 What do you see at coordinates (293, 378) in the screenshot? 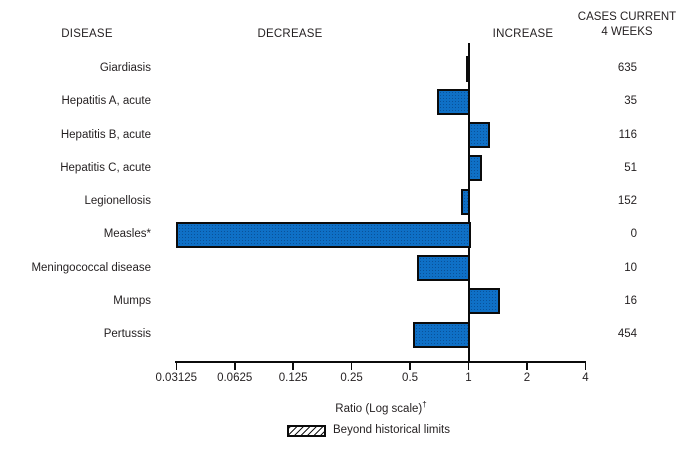
I see `axis-tick-label: 0.125` at bounding box center [293, 378].